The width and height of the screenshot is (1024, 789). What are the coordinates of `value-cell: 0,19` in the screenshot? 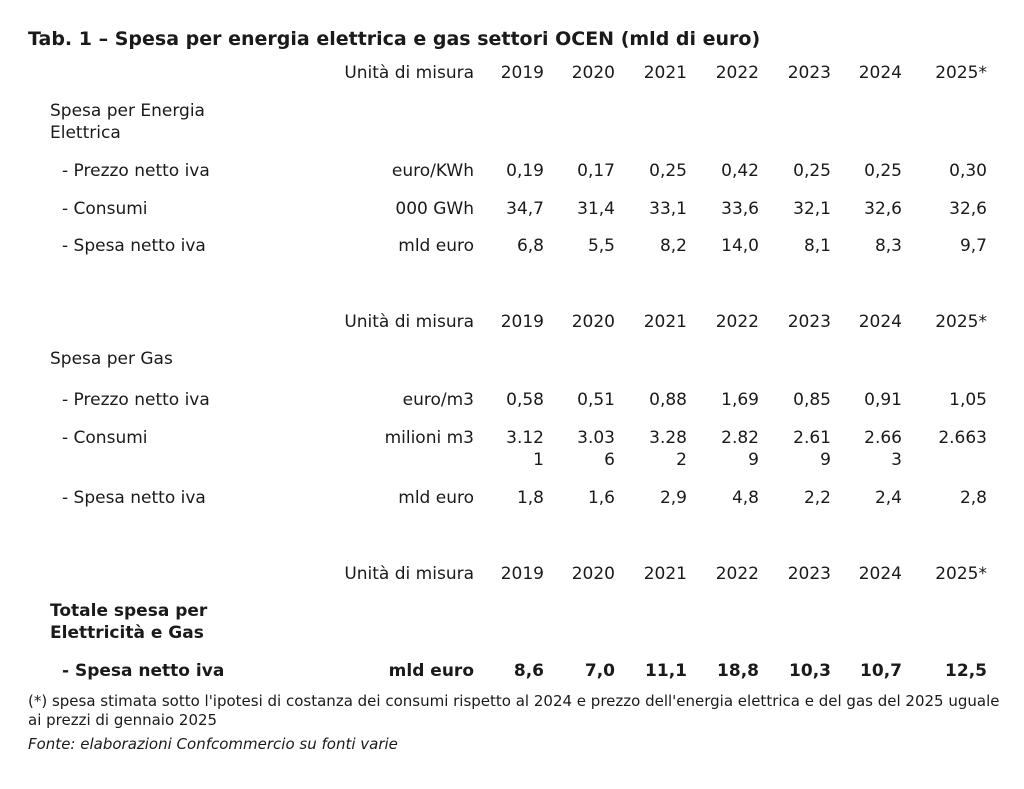 It's located at (525, 171).